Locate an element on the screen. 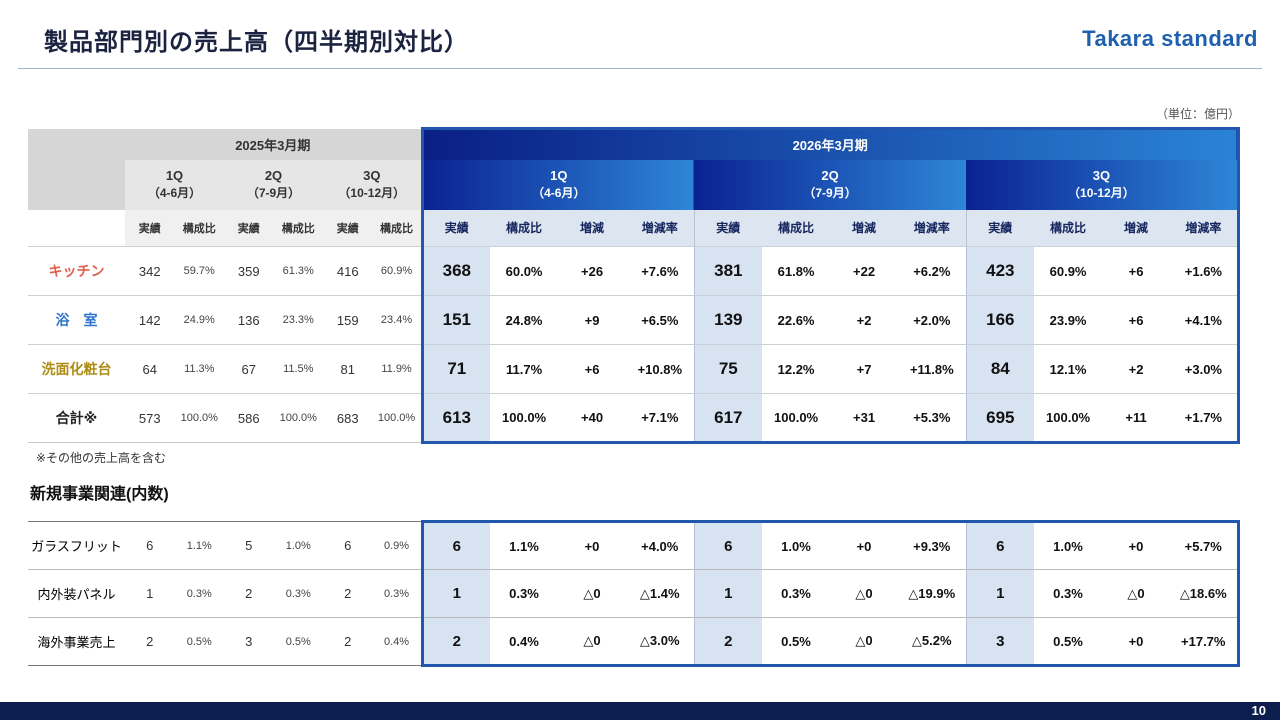  year-header-row: 2025年3月期 2026年3月期 is located at coordinates (634, 168).